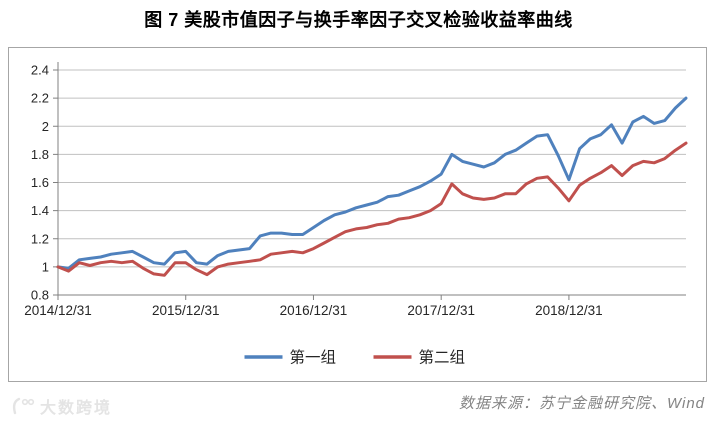 The image size is (717, 422). What do you see at coordinates (441, 310) in the screenshot?
I see `svg-text: 2017/12/31` at bounding box center [441, 310].